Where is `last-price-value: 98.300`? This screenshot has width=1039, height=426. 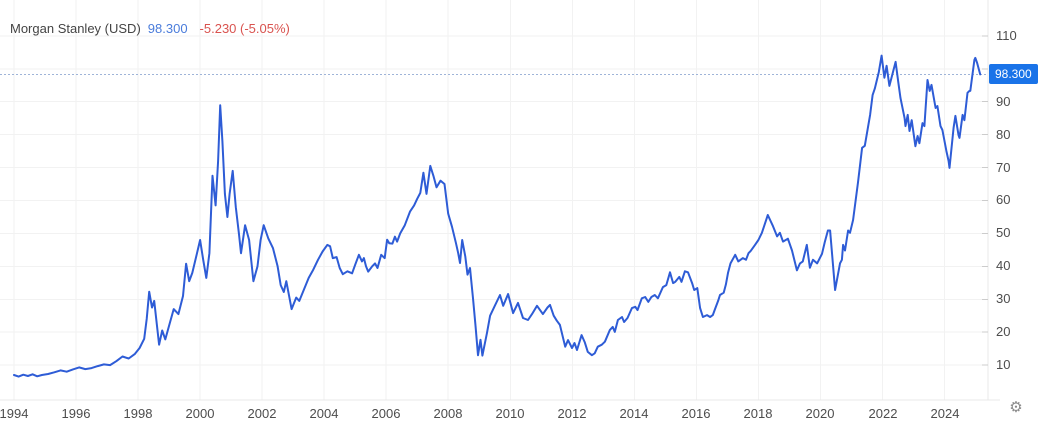
last-price-value: 98.300 is located at coordinates (167, 28).